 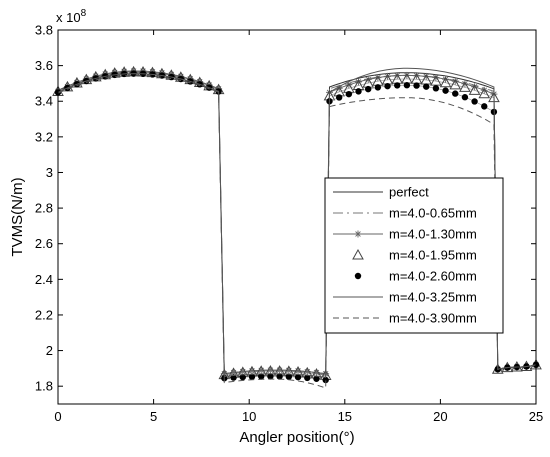 What do you see at coordinates (44, 101) in the screenshot?
I see `y-tick-label: 3.4` at bounding box center [44, 101].